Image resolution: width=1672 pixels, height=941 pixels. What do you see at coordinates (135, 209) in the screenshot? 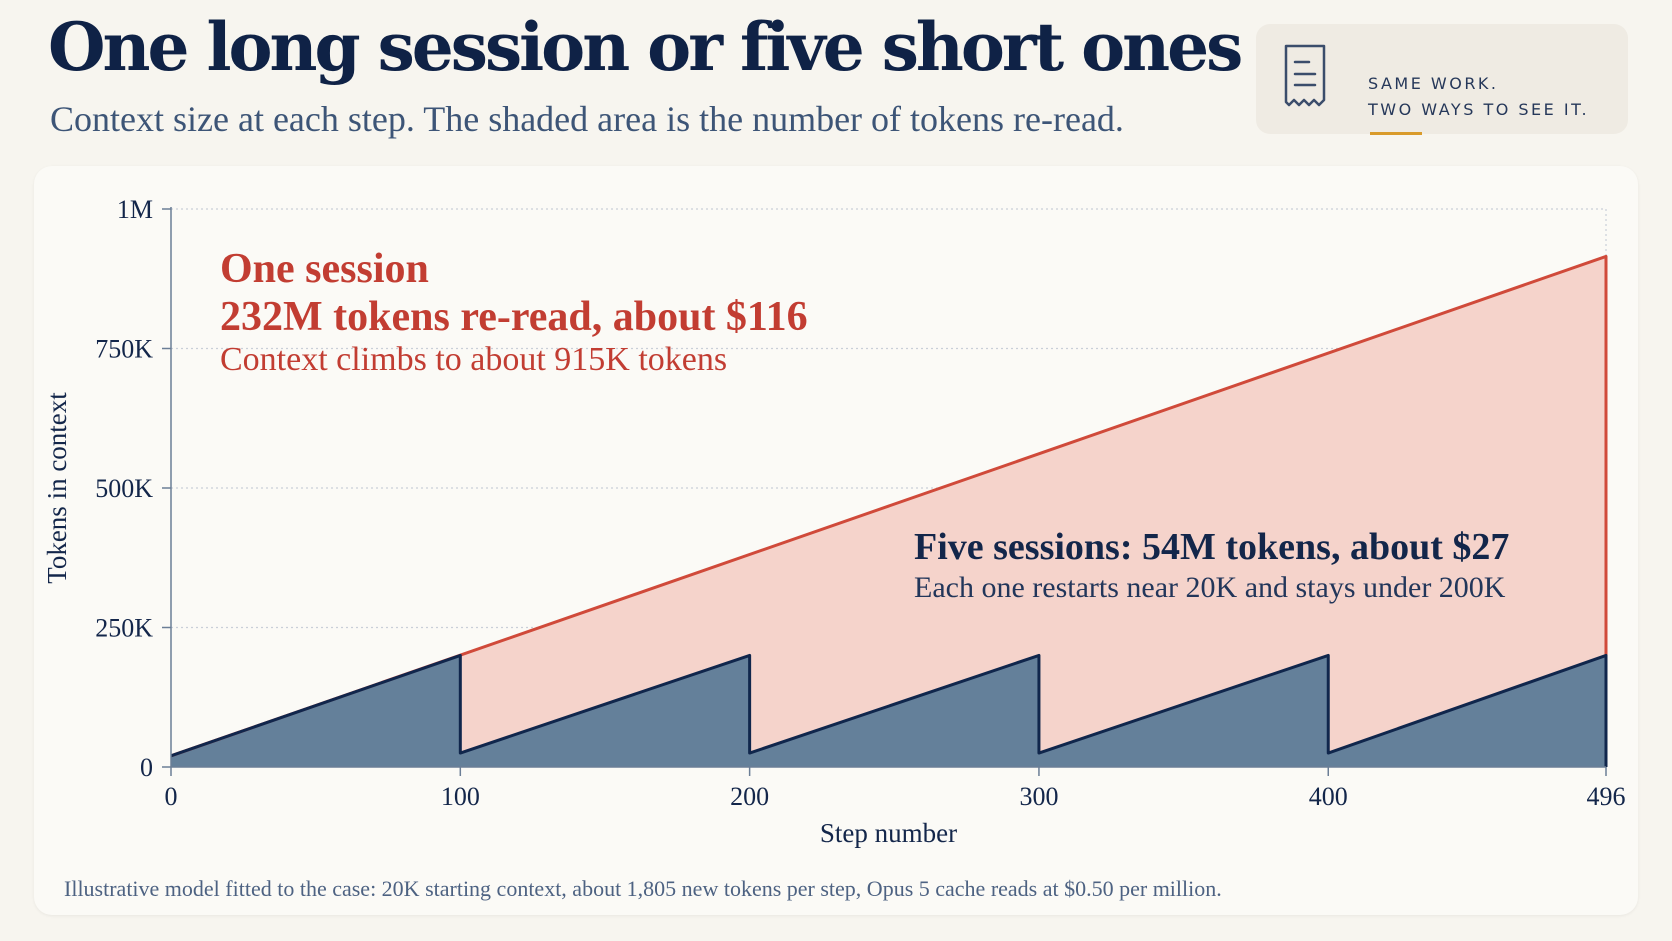
I see `y-tick-label: 1M` at bounding box center [135, 209].